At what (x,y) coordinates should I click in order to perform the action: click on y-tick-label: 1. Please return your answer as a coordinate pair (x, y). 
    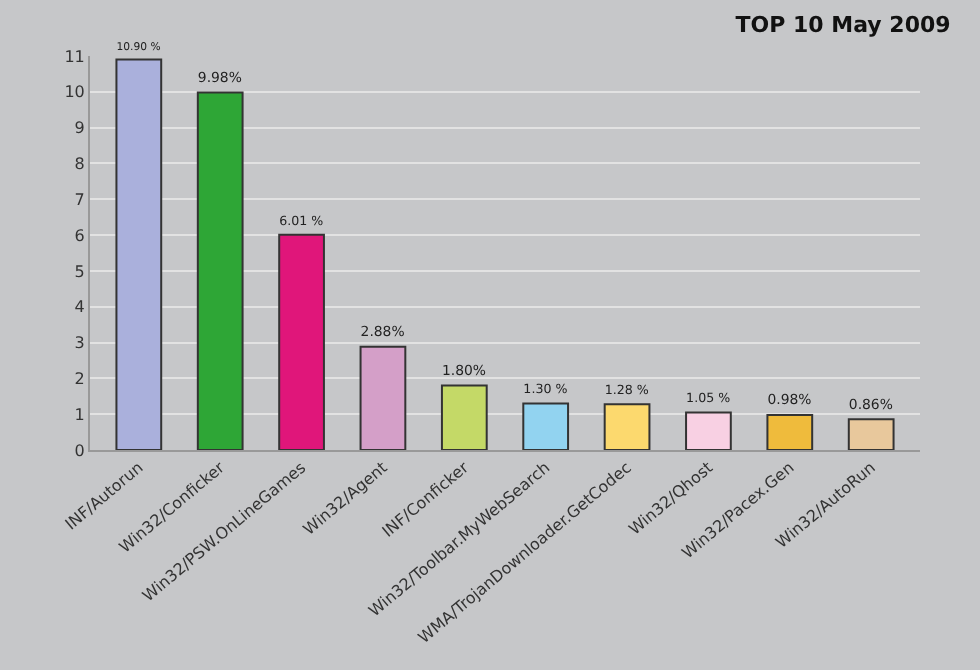
    Looking at the image, I should click on (79, 414).